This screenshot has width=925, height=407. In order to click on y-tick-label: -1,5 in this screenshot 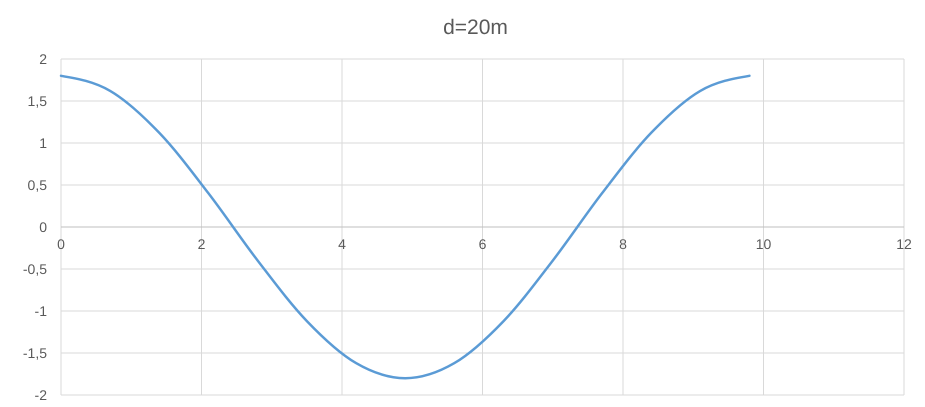, I will do `click(35, 352)`.